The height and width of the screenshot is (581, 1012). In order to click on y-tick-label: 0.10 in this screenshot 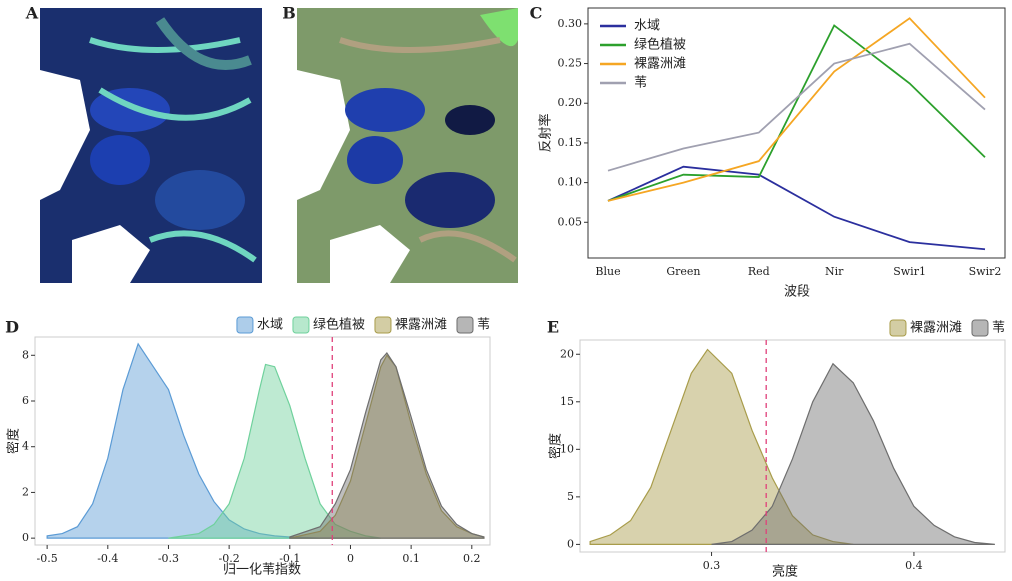, I will do `click(570, 182)`.